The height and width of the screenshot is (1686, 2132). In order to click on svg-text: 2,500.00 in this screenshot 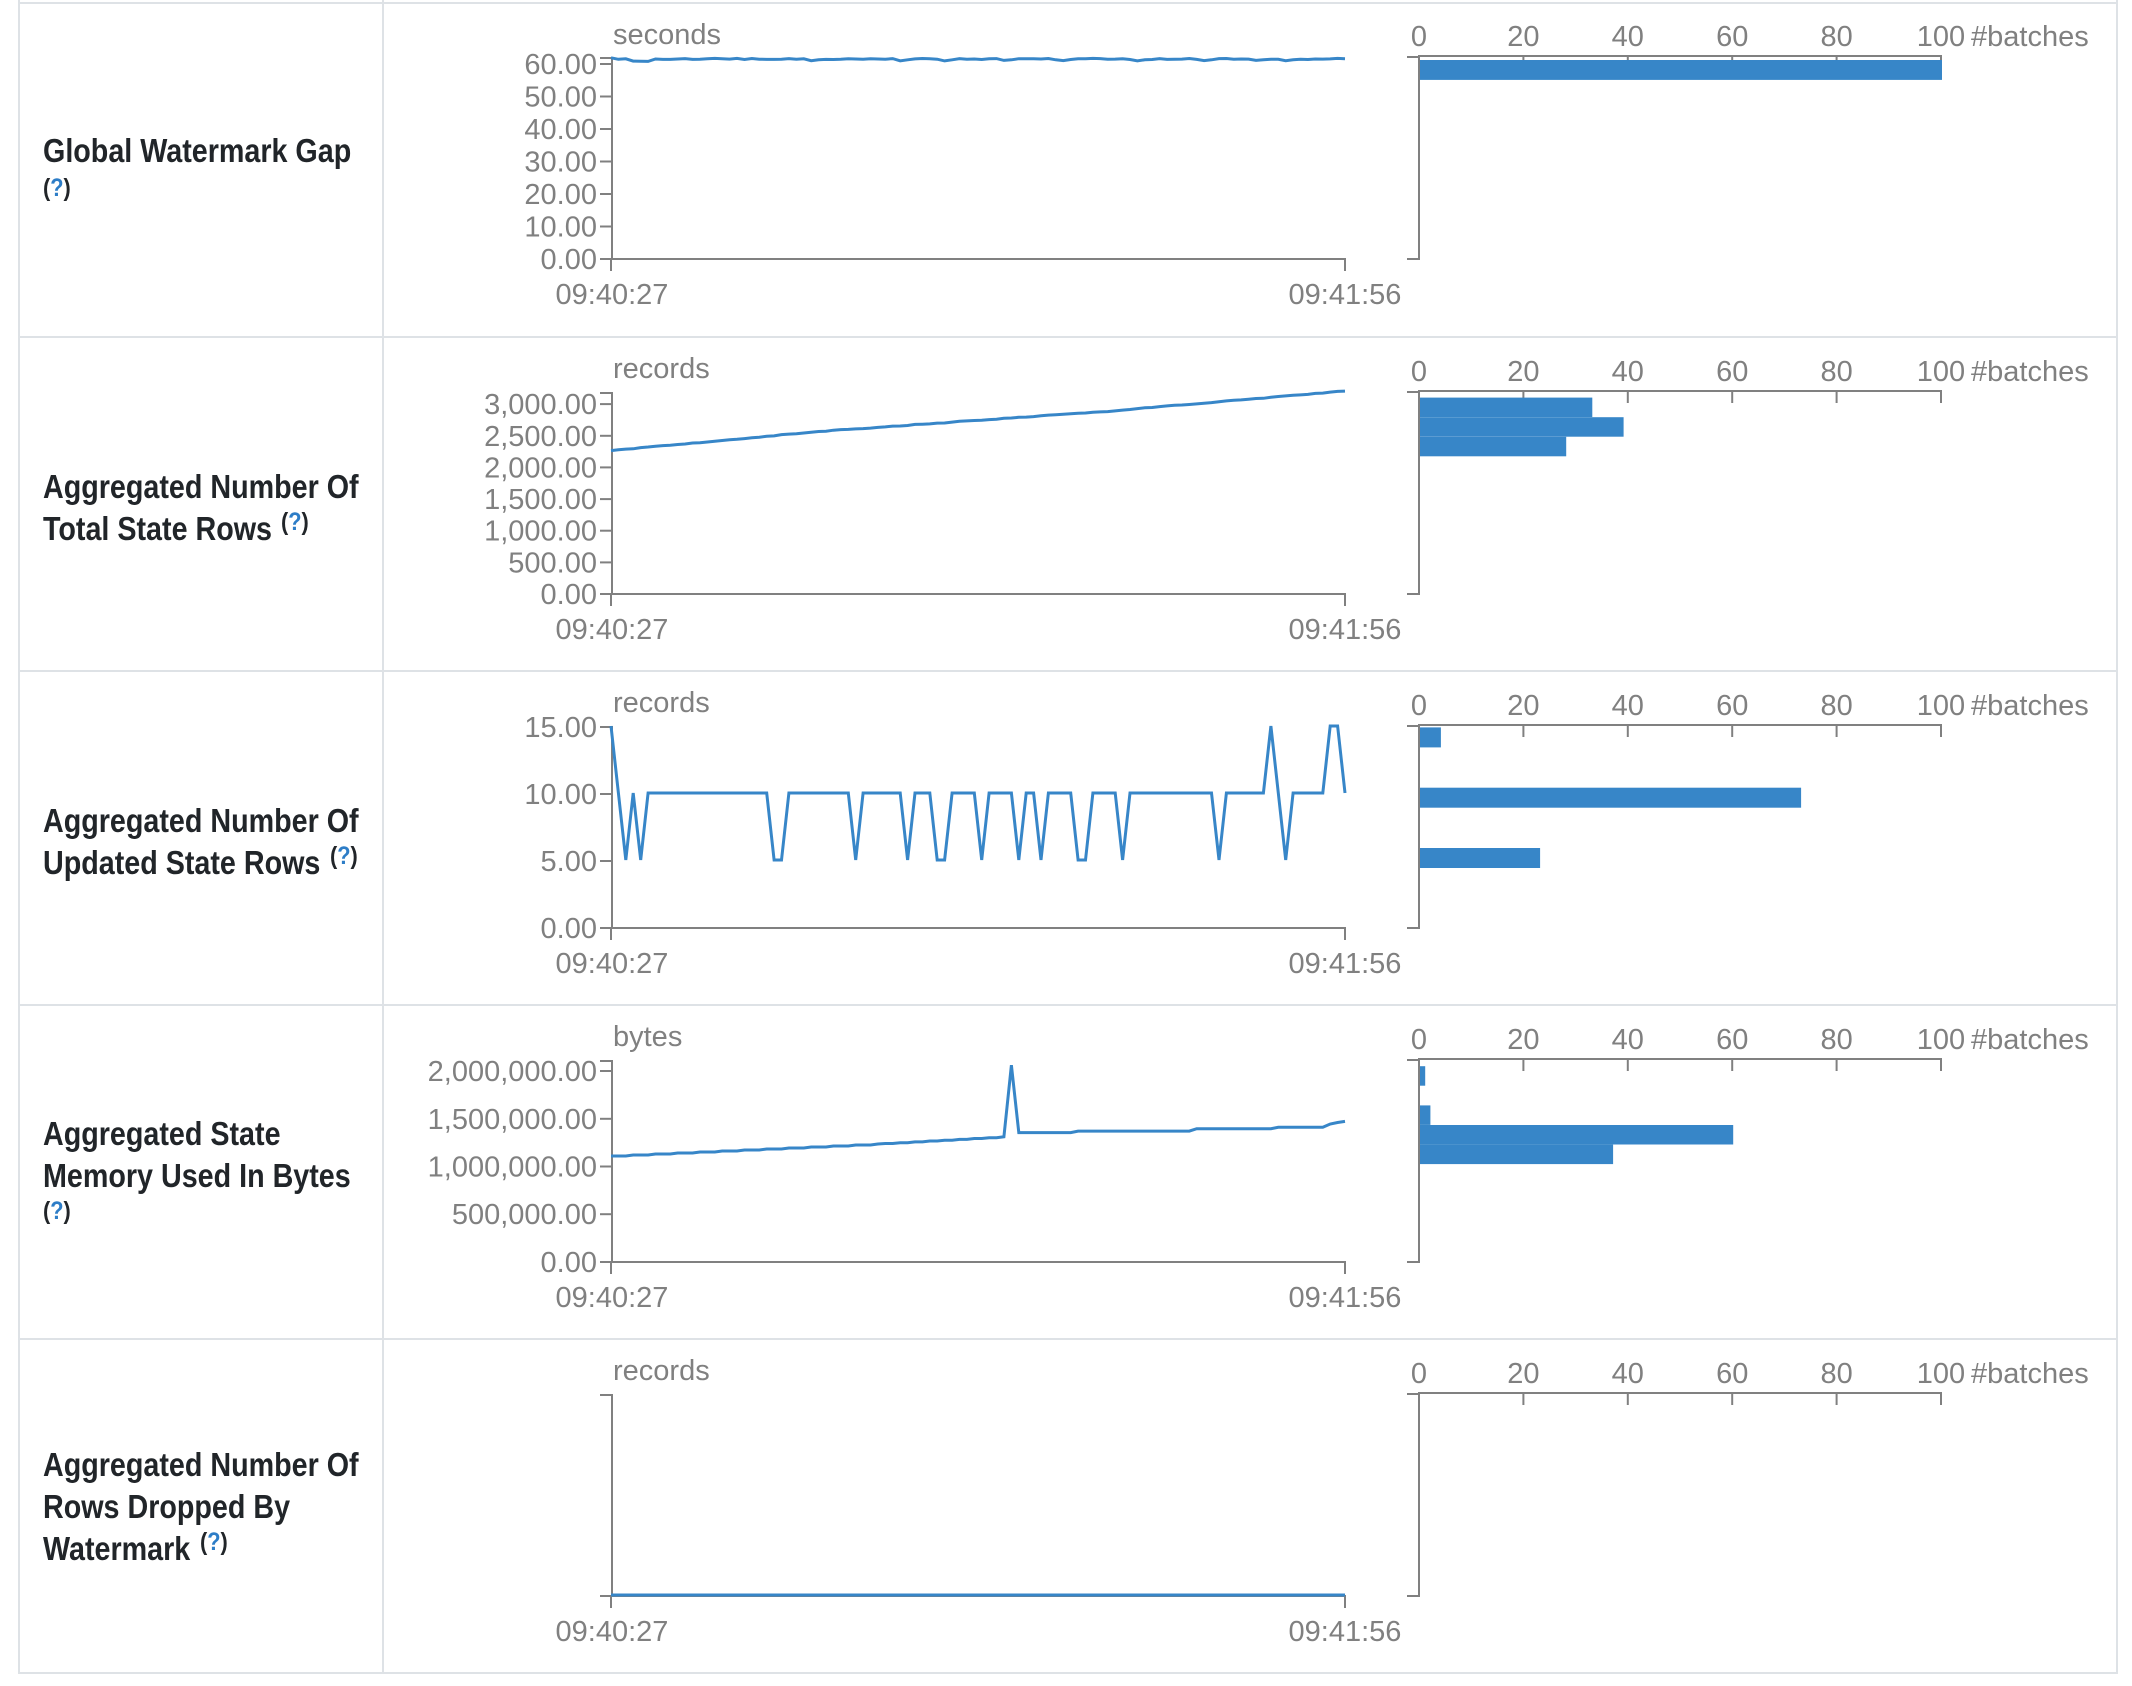, I will do `click(540, 437)`.